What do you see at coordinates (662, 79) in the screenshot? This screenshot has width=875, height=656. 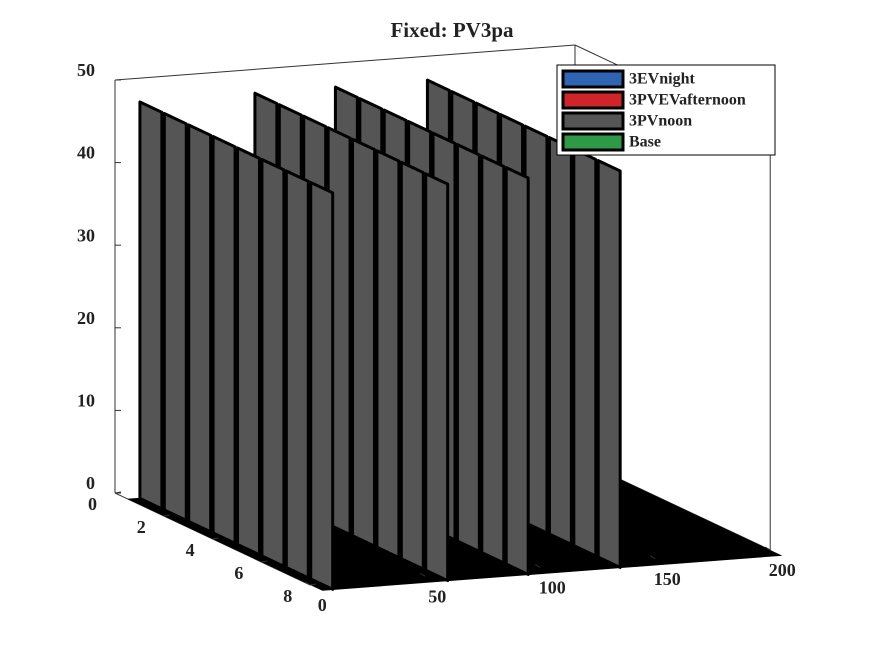 I see `legend-label: 3EVnight` at bounding box center [662, 79].